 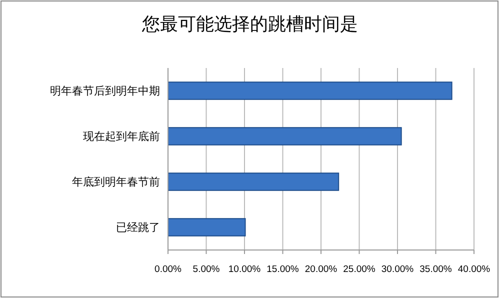 I want to click on x-tick-label: 40.00%, so click(x=474, y=270).